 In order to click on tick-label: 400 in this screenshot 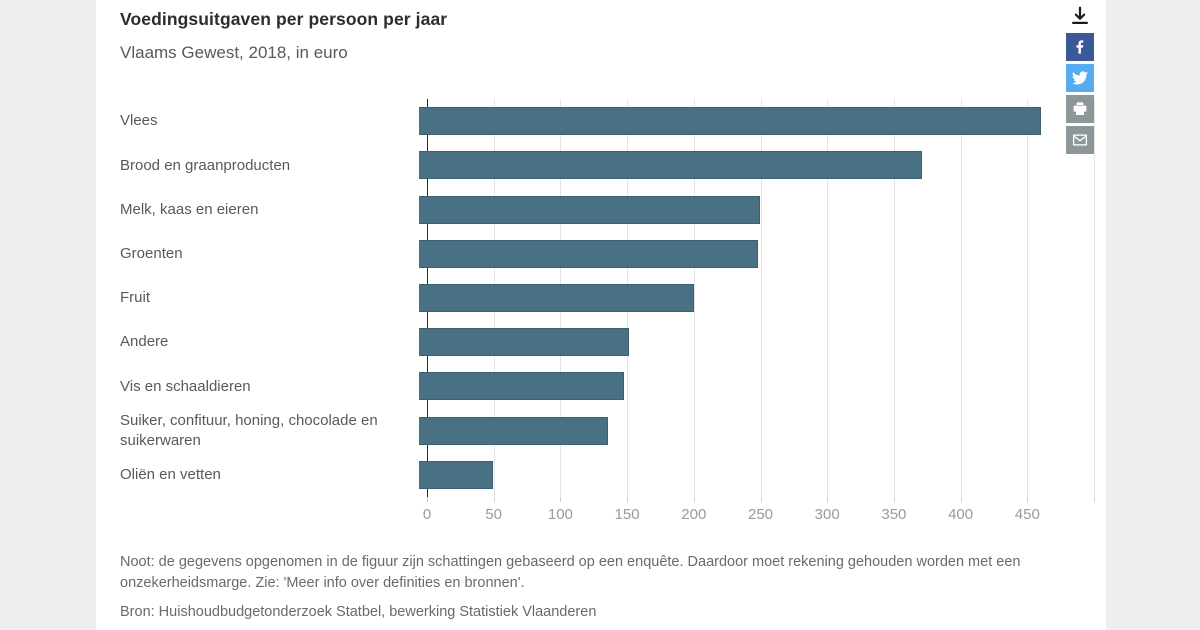, I will do `click(961, 514)`.